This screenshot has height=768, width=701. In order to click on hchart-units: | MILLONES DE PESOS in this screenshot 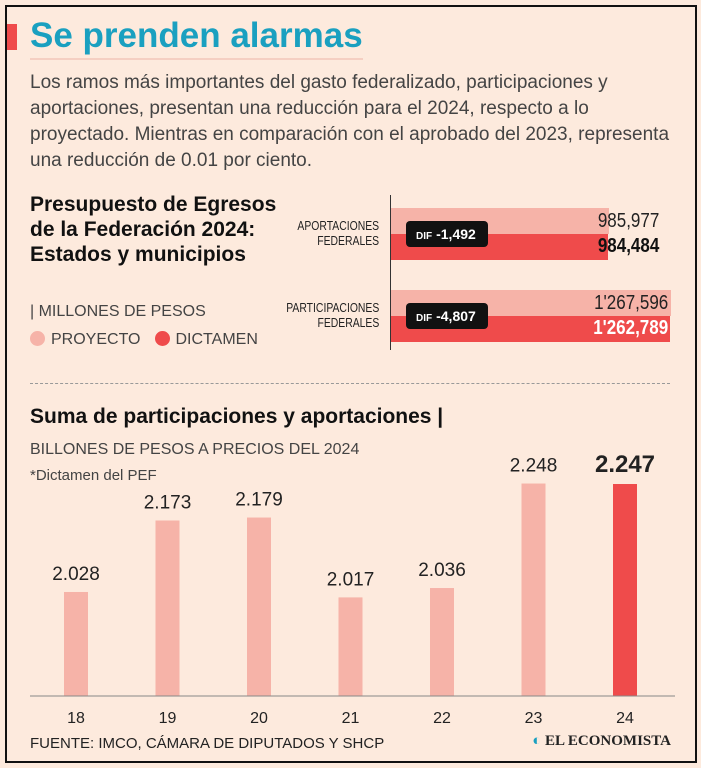, I will do `click(118, 311)`.